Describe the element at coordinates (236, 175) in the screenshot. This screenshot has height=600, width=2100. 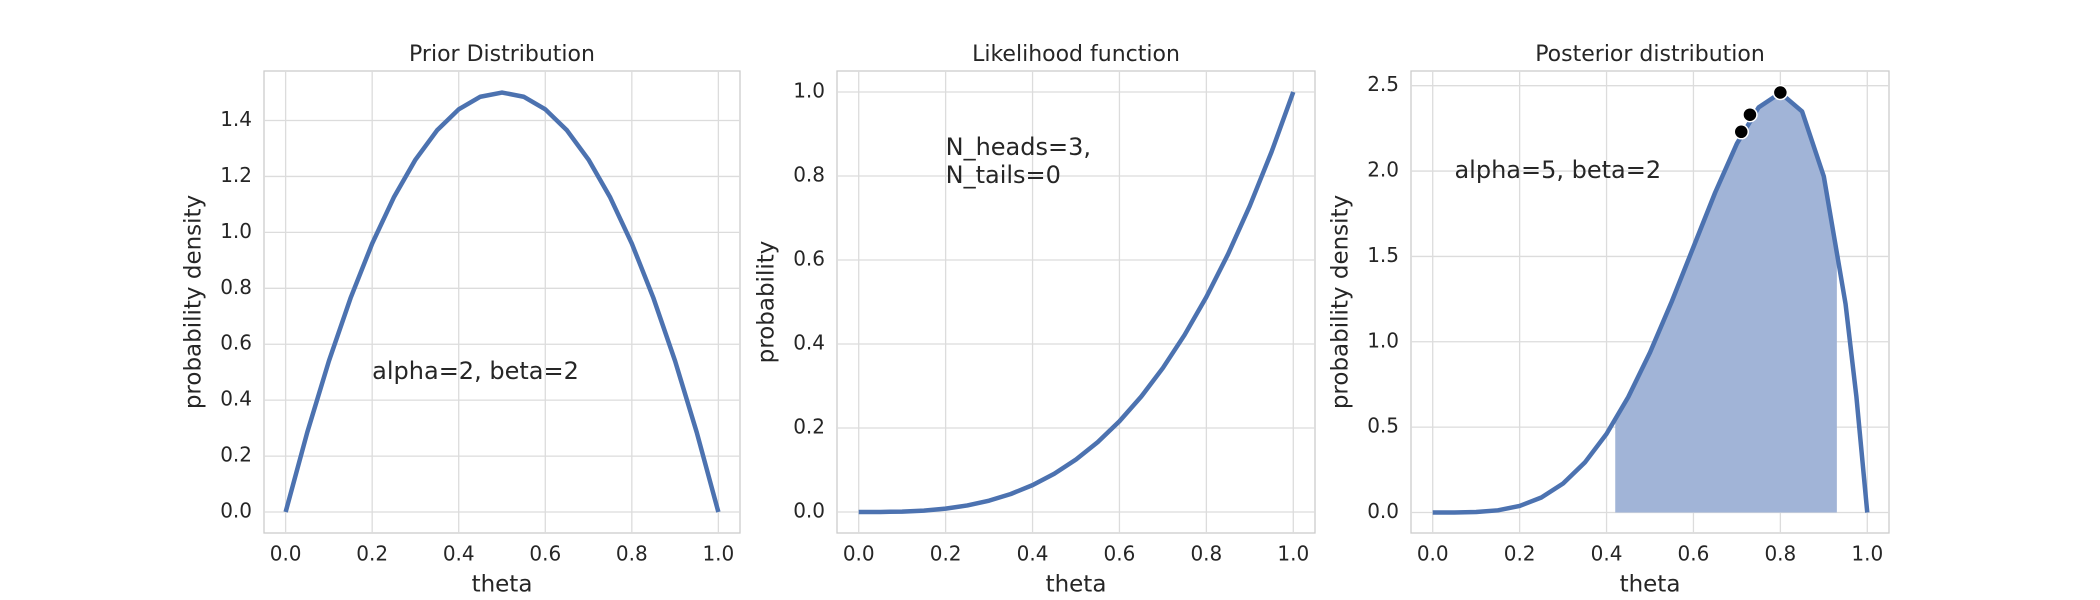
I see `y-tick-label: 1.2` at that location.